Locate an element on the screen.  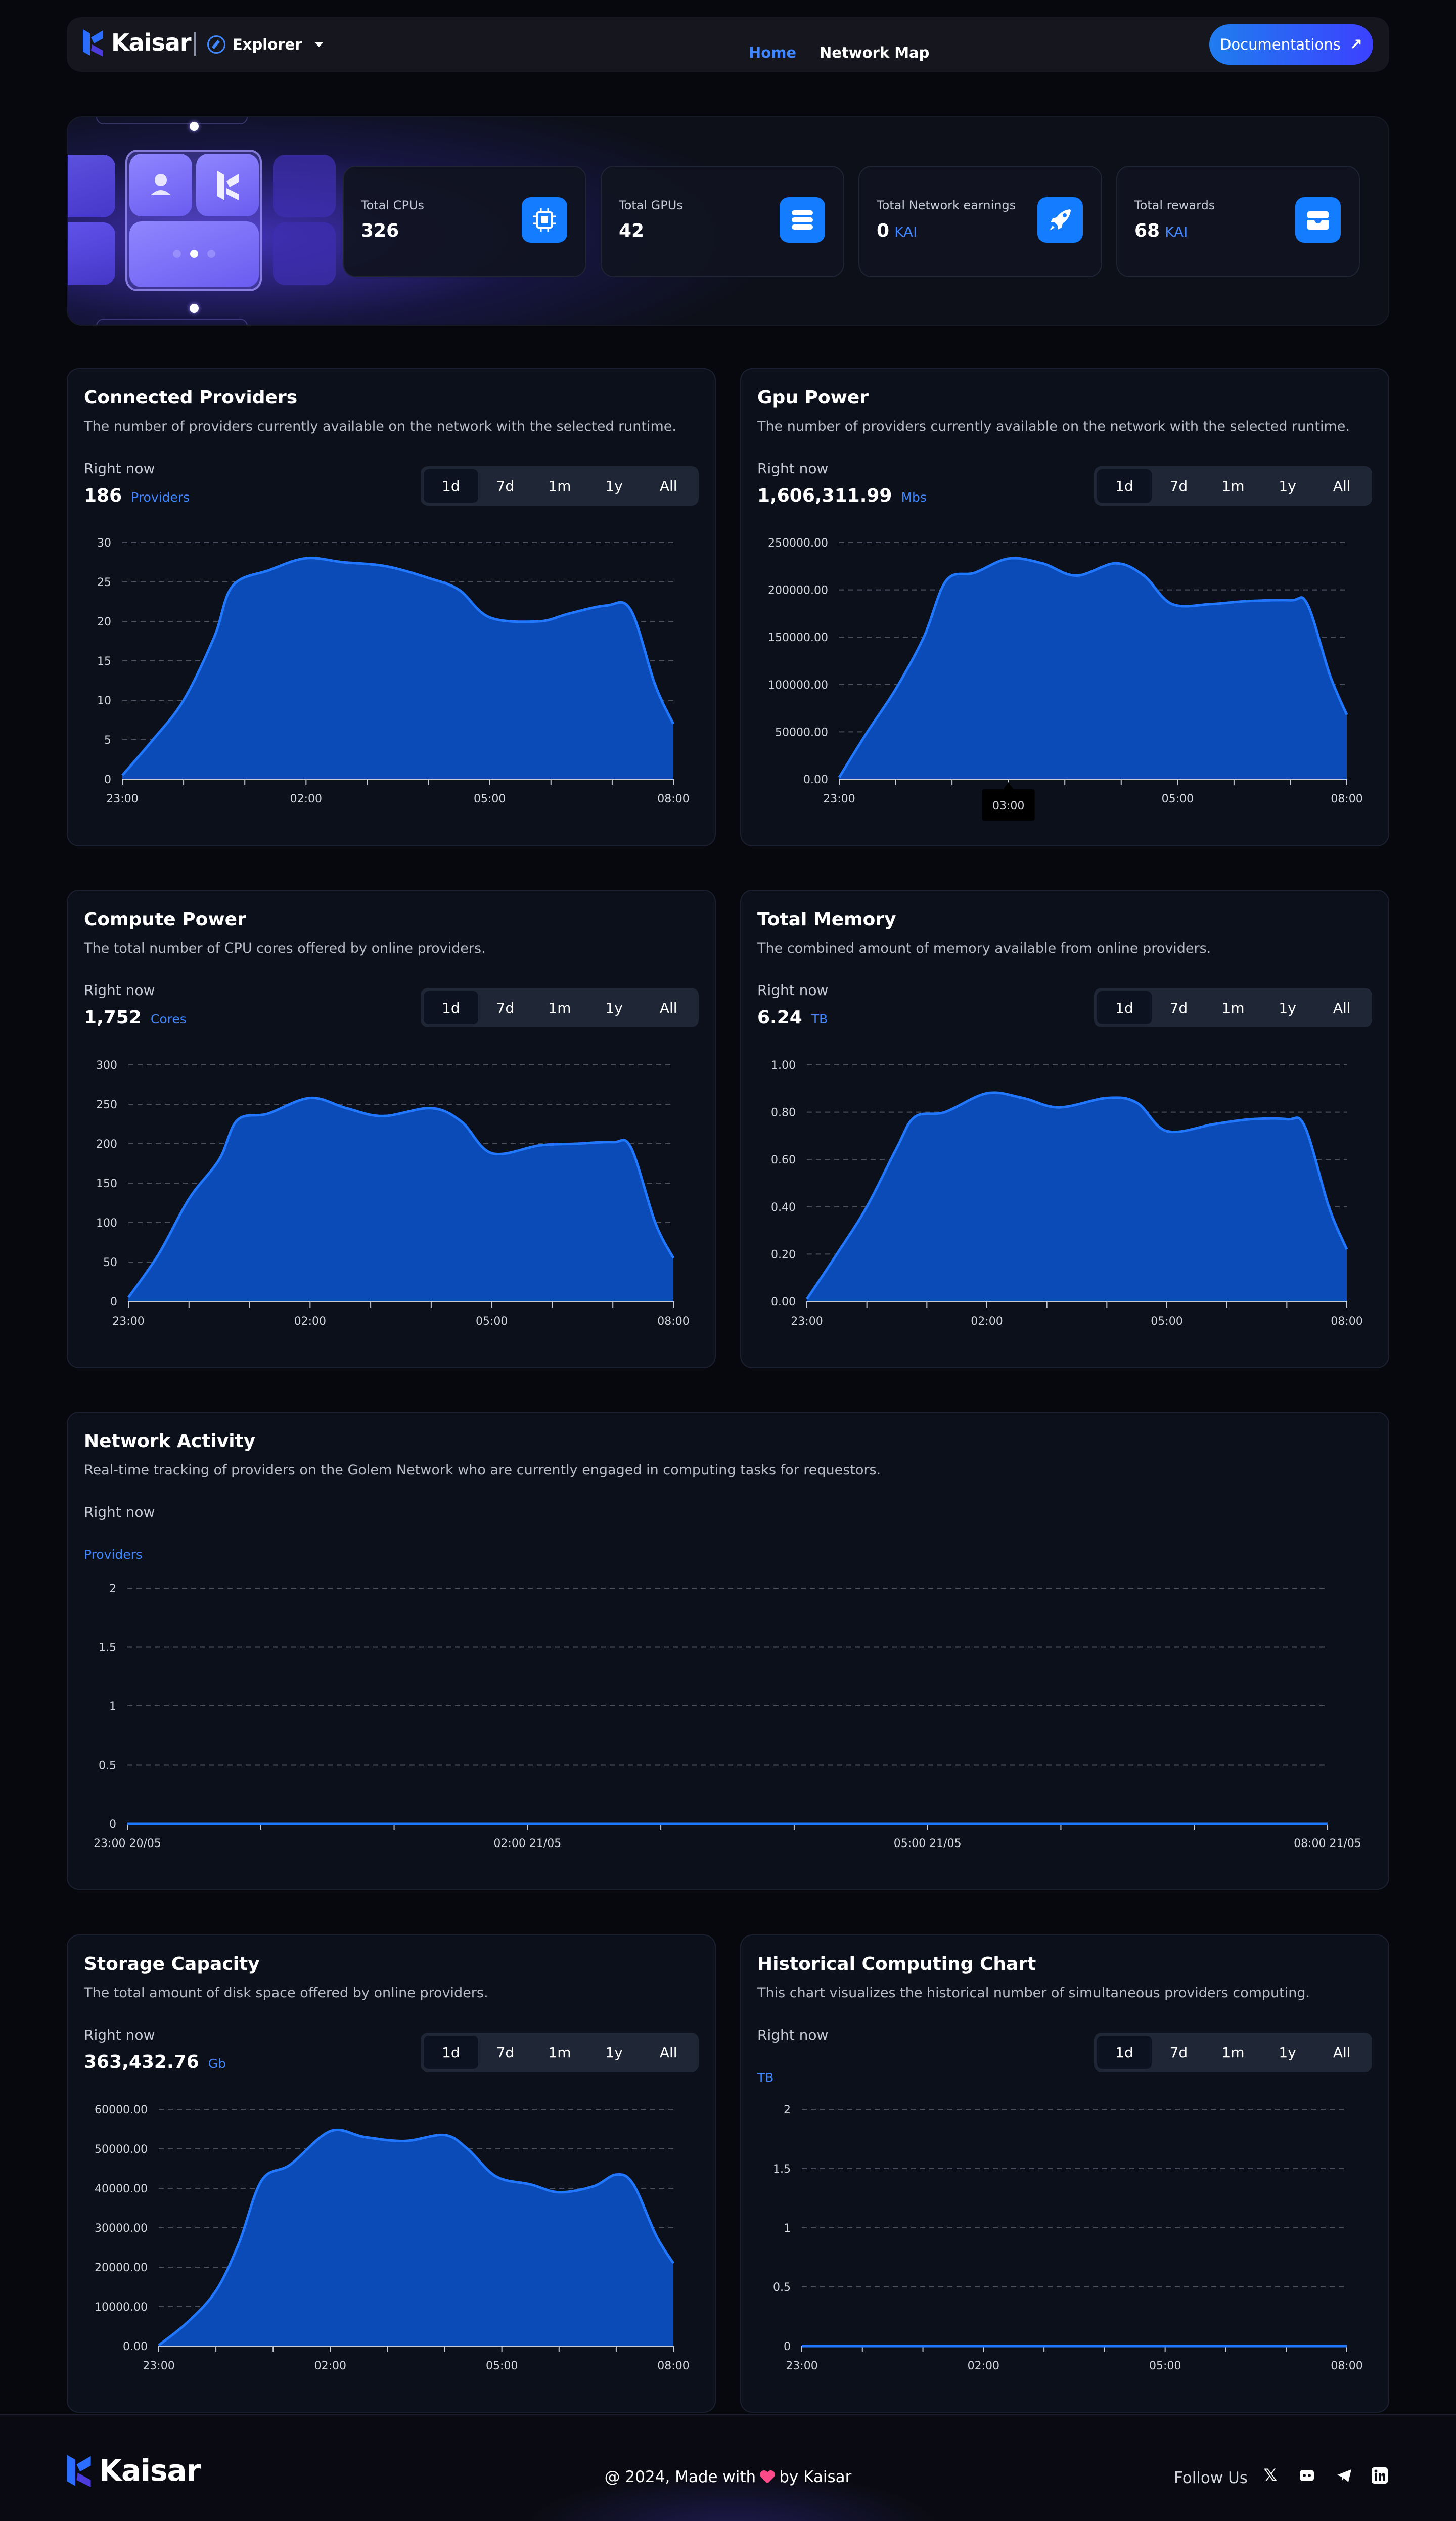
decor-tile is located at coordinates (91, 253).